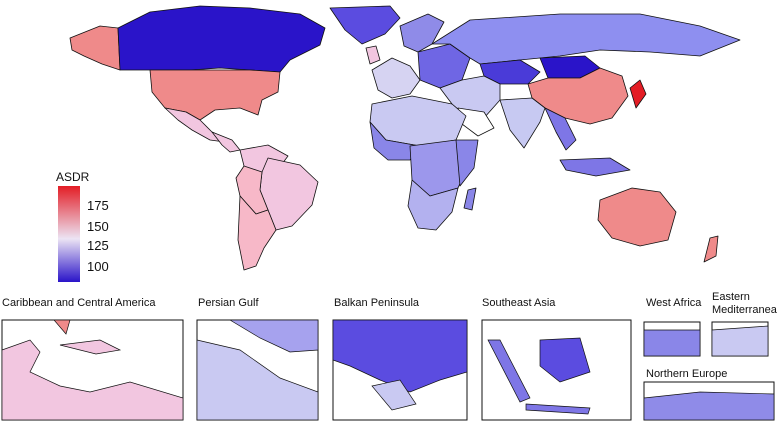 The image size is (778, 422). I want to click on region-uk, so click(373, 55).